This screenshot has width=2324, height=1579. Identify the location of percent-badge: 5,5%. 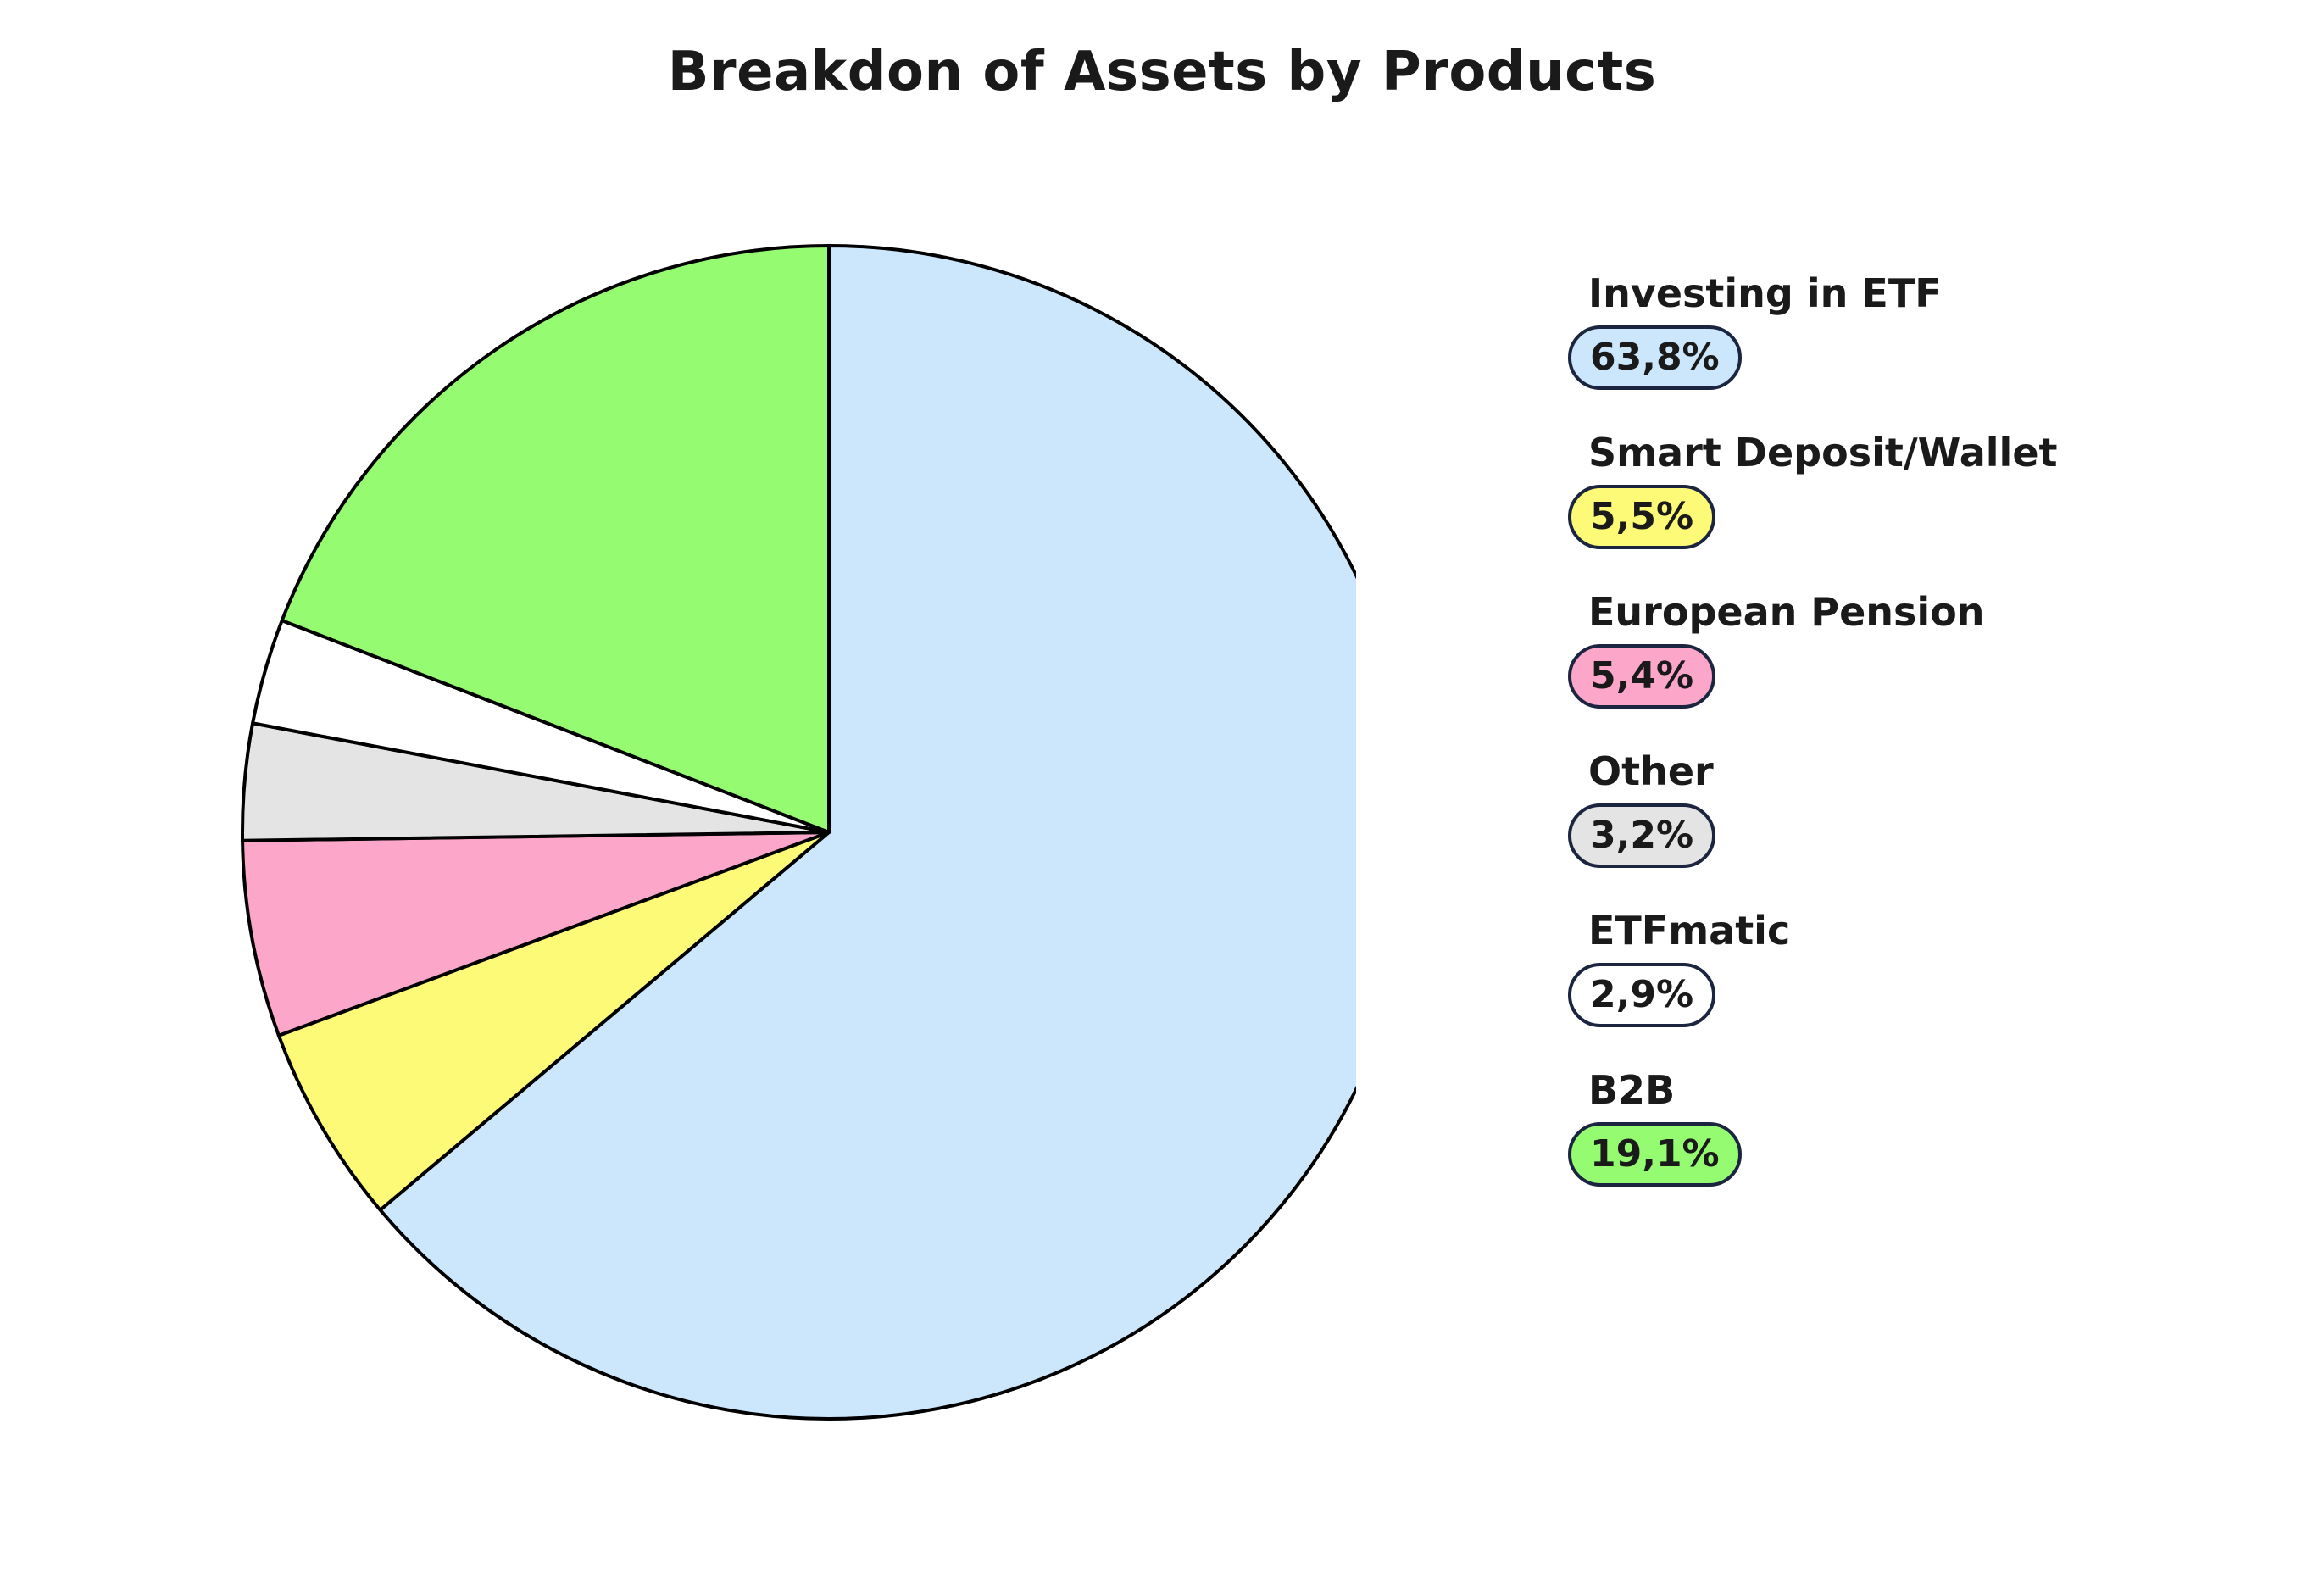
(1642, 517).